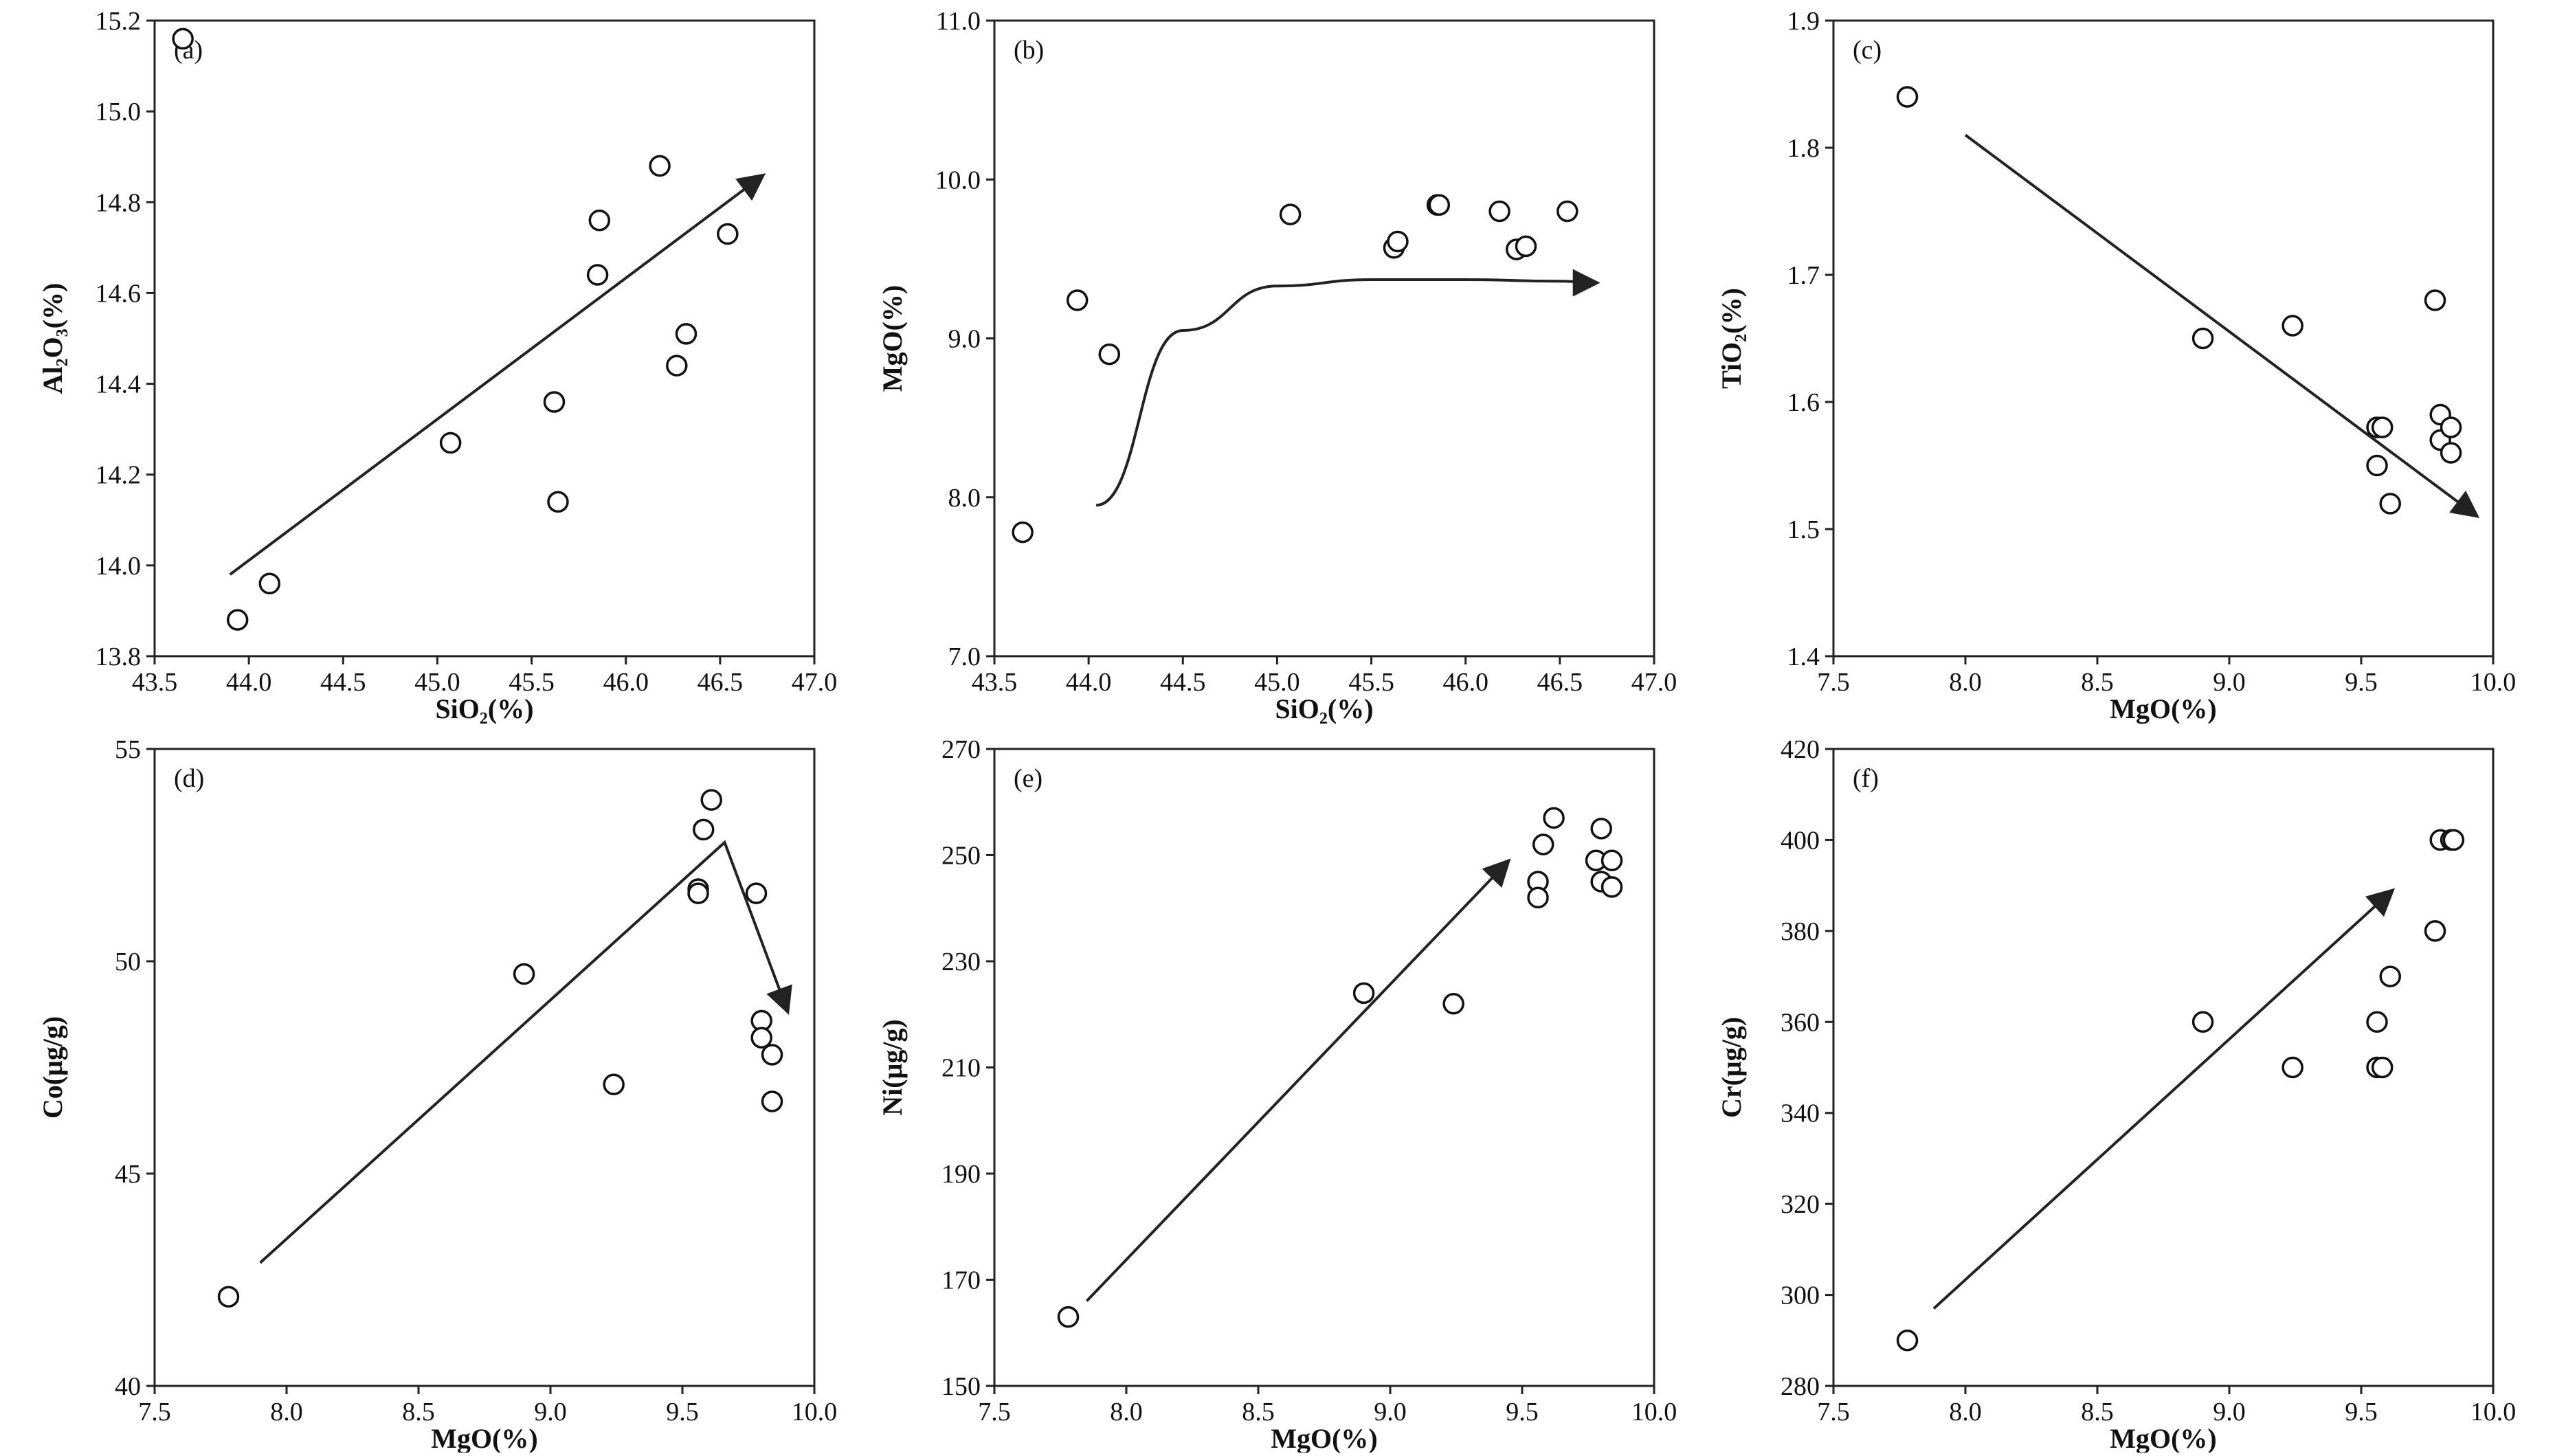 The width and height of the screenshot is (2566, 1456). Describe the element at coordinates (1800, 1386) in the screenshot. I see `y-tick-label: 280` at that location.